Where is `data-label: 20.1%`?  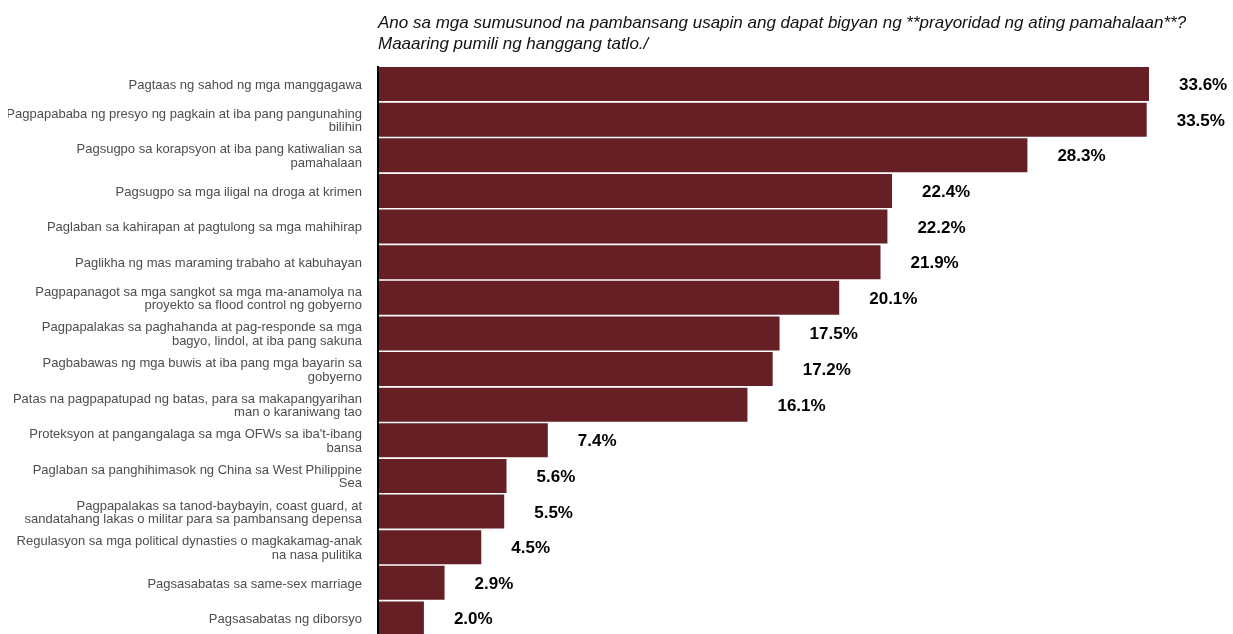
data-label: 20.1% is located at coordinates (893, 298).